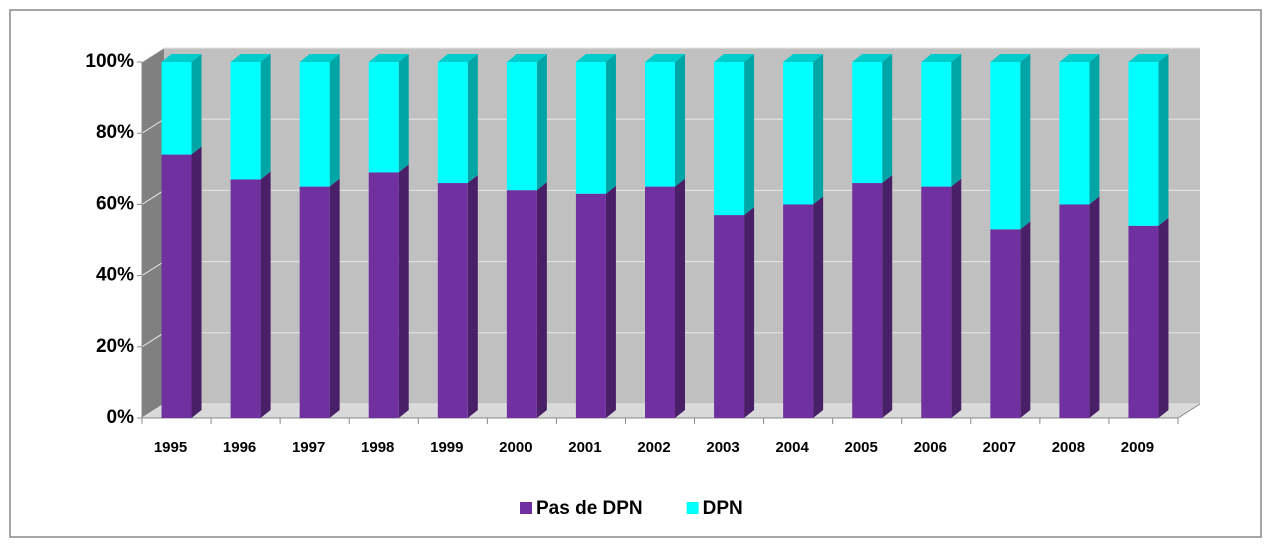 The width and height of the screenshot is (1270, 544). What do you see at coordinates (239, 447) in the screenshot?
I see `x-tick-label: 1996` at bounding box center [239, 447].